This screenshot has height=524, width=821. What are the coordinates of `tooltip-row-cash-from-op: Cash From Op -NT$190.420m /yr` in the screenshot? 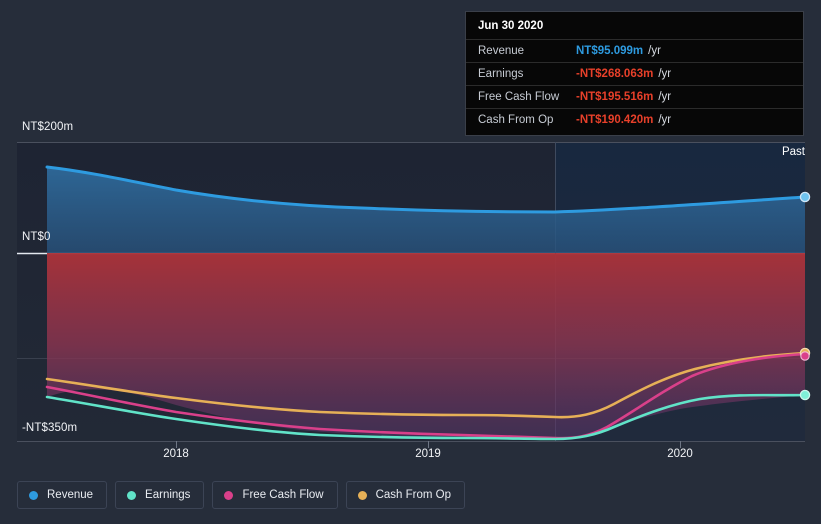 It's located at (634, 119).